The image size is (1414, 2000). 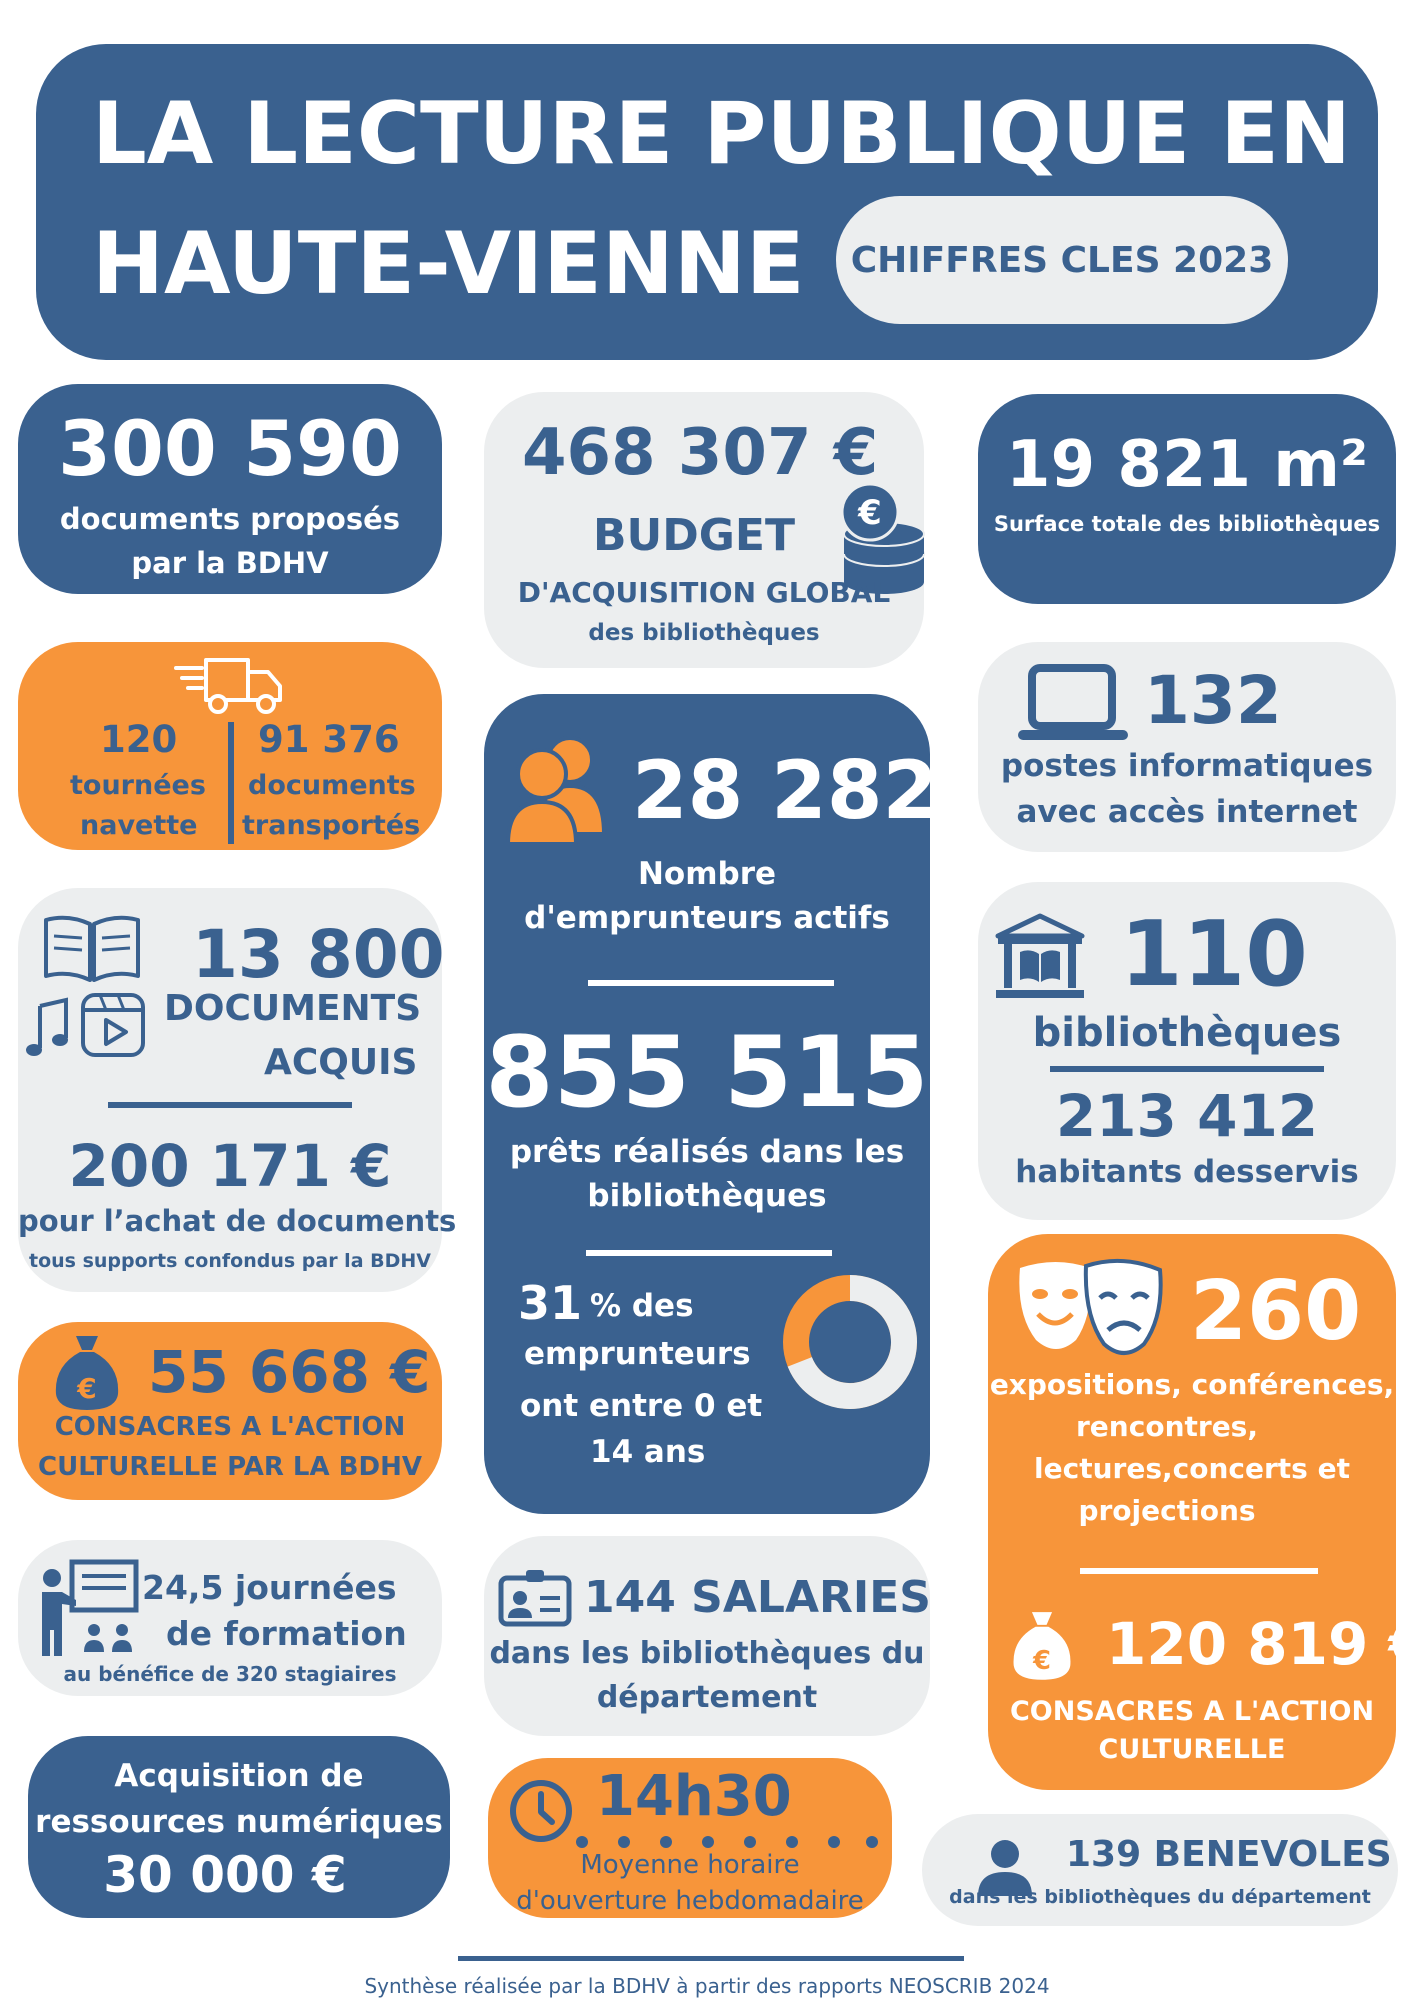 I want to click on libraries-number: 110, so click(x=1214, y=954).